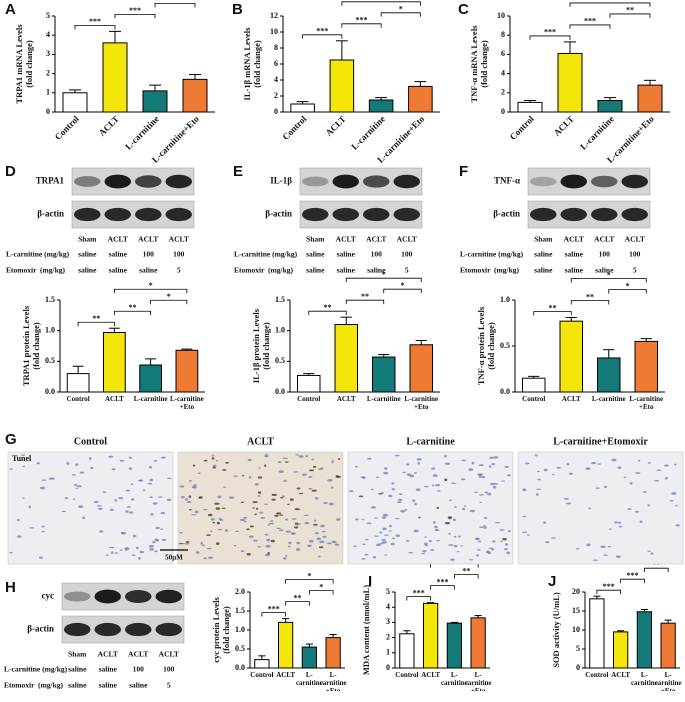  I want to click on x-tick-label-box: L-carnitine +Eto, so click(421, 403).